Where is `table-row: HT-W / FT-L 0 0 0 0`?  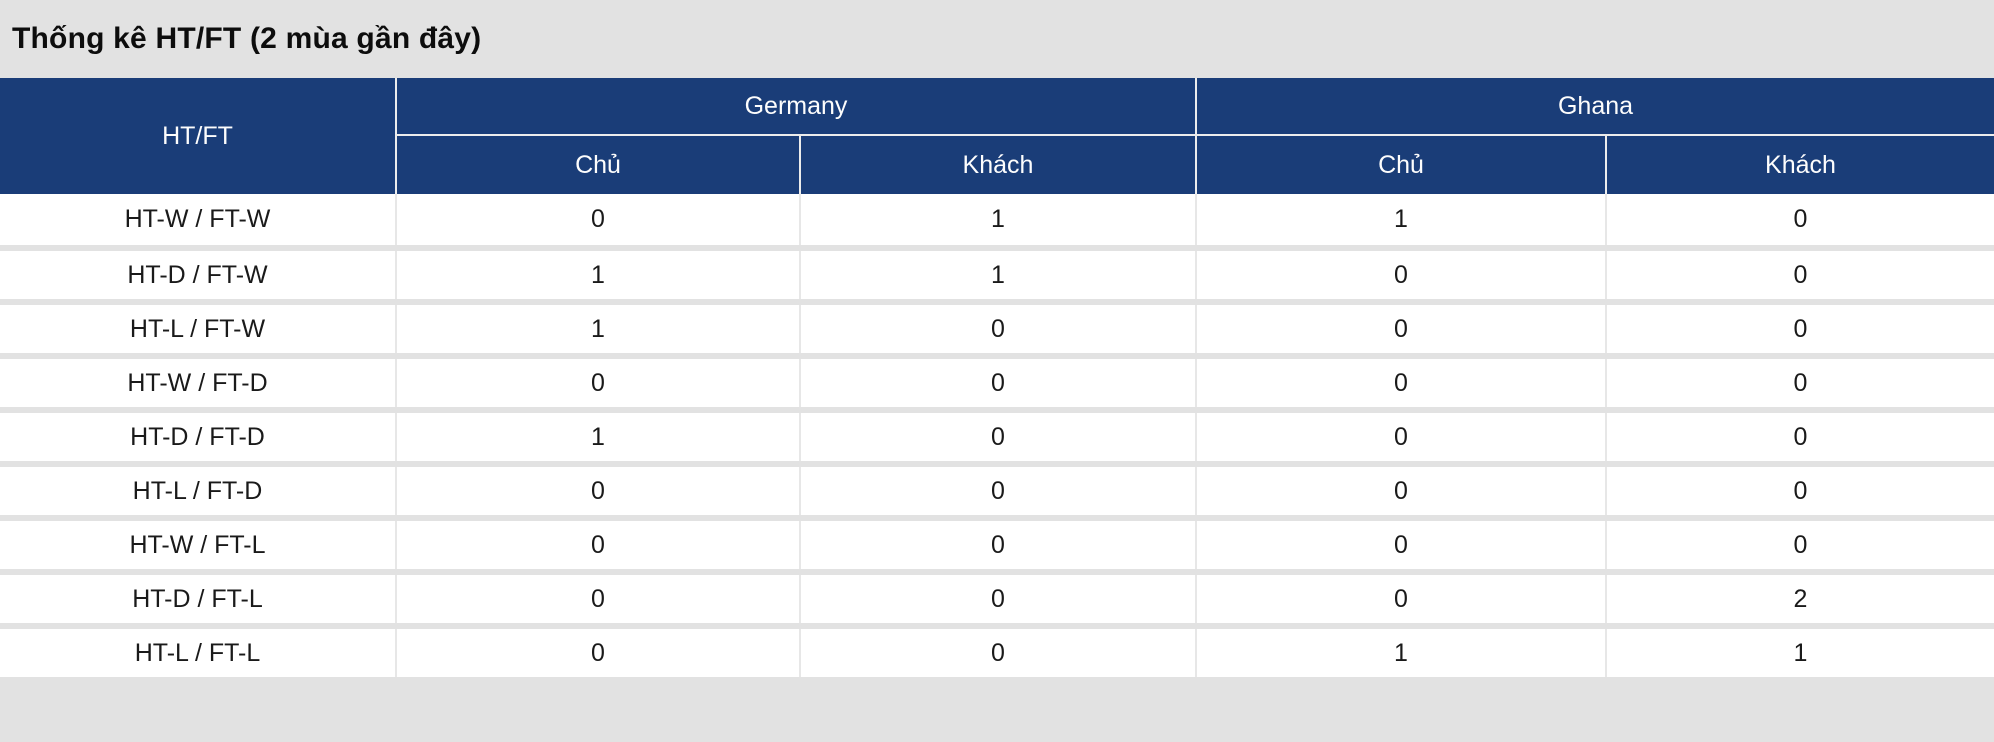 table-row: HT-W / FT-L 0 0 0 0 is located at coordinates (997, 546).